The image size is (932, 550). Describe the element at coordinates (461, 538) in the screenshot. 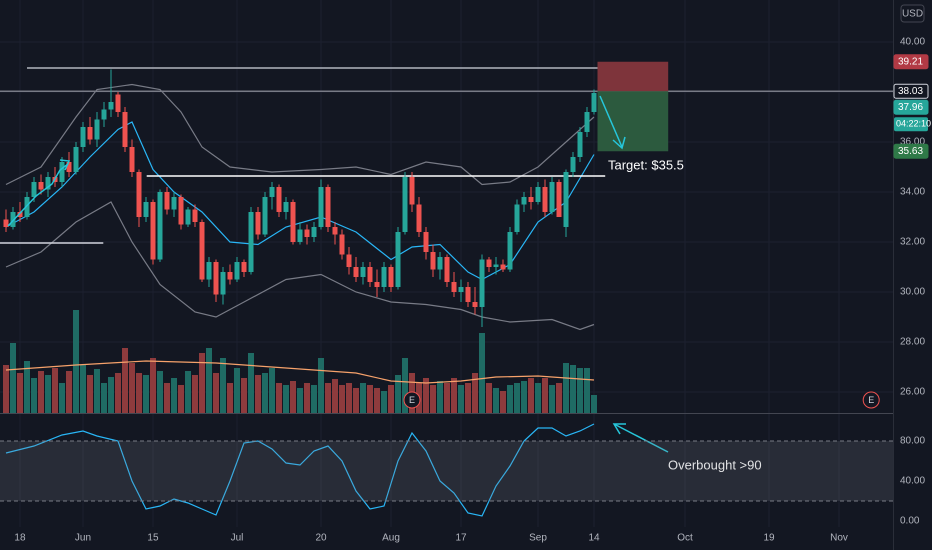

I see `x-tick-label: 17` at that location.